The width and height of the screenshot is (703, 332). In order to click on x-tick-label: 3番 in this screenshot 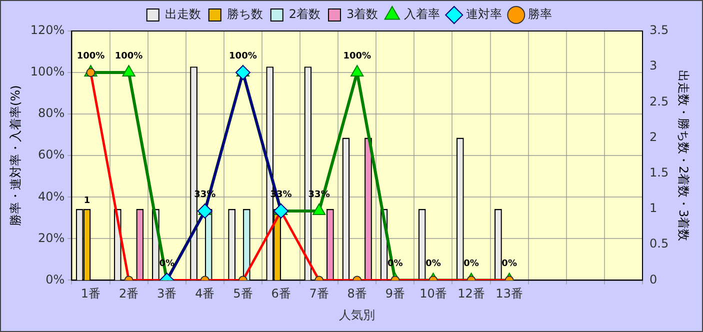, I will do `click(167, 293)`.